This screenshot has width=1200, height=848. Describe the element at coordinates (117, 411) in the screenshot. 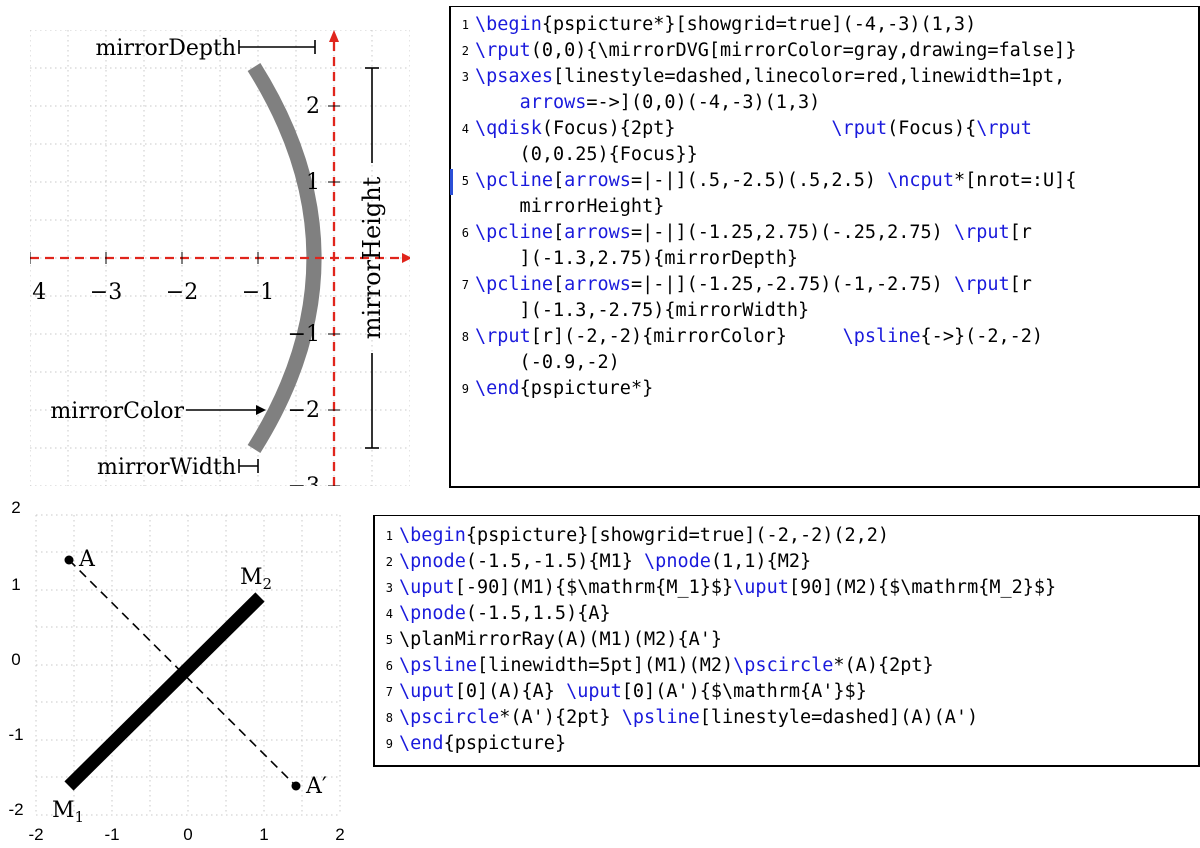

I see `mirror-color-label: mirrorColor` at that location.